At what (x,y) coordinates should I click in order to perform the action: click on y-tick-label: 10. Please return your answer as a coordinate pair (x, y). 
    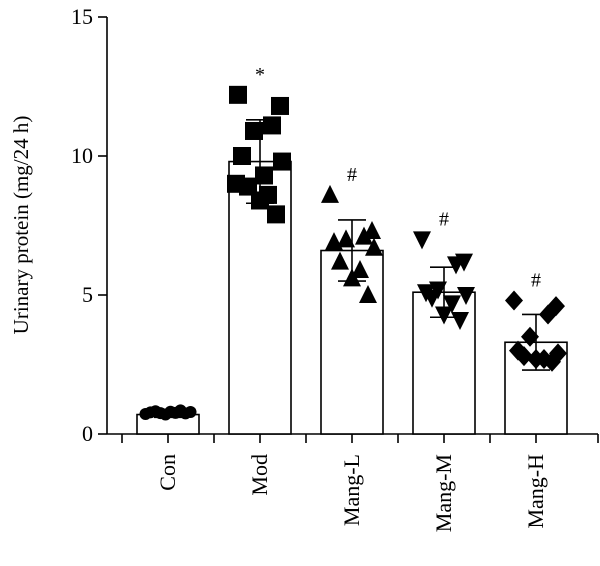
    Looking at the image, I should click on (82, 155).